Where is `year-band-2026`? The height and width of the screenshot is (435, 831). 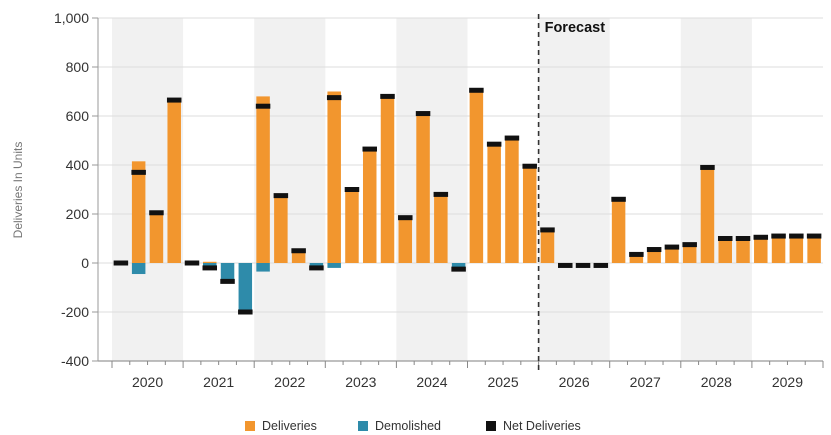 year-band-2026 is located at coordinates (574, 189).